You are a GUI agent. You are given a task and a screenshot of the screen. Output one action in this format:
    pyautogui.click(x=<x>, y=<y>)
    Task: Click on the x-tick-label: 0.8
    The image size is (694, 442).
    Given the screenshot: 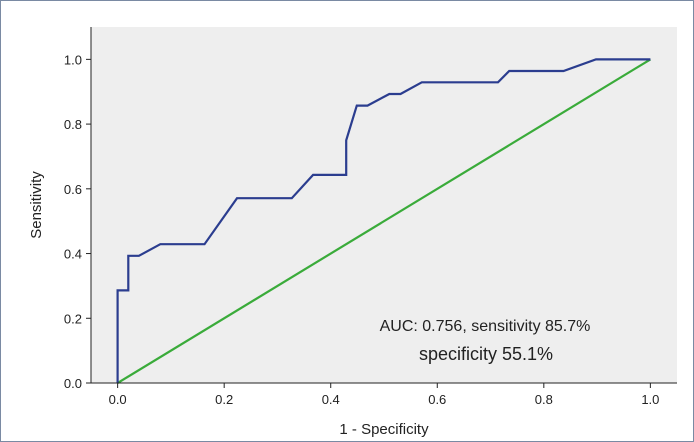 What is the action you would take?
    pyautogui.click(x=544, y=399)
    